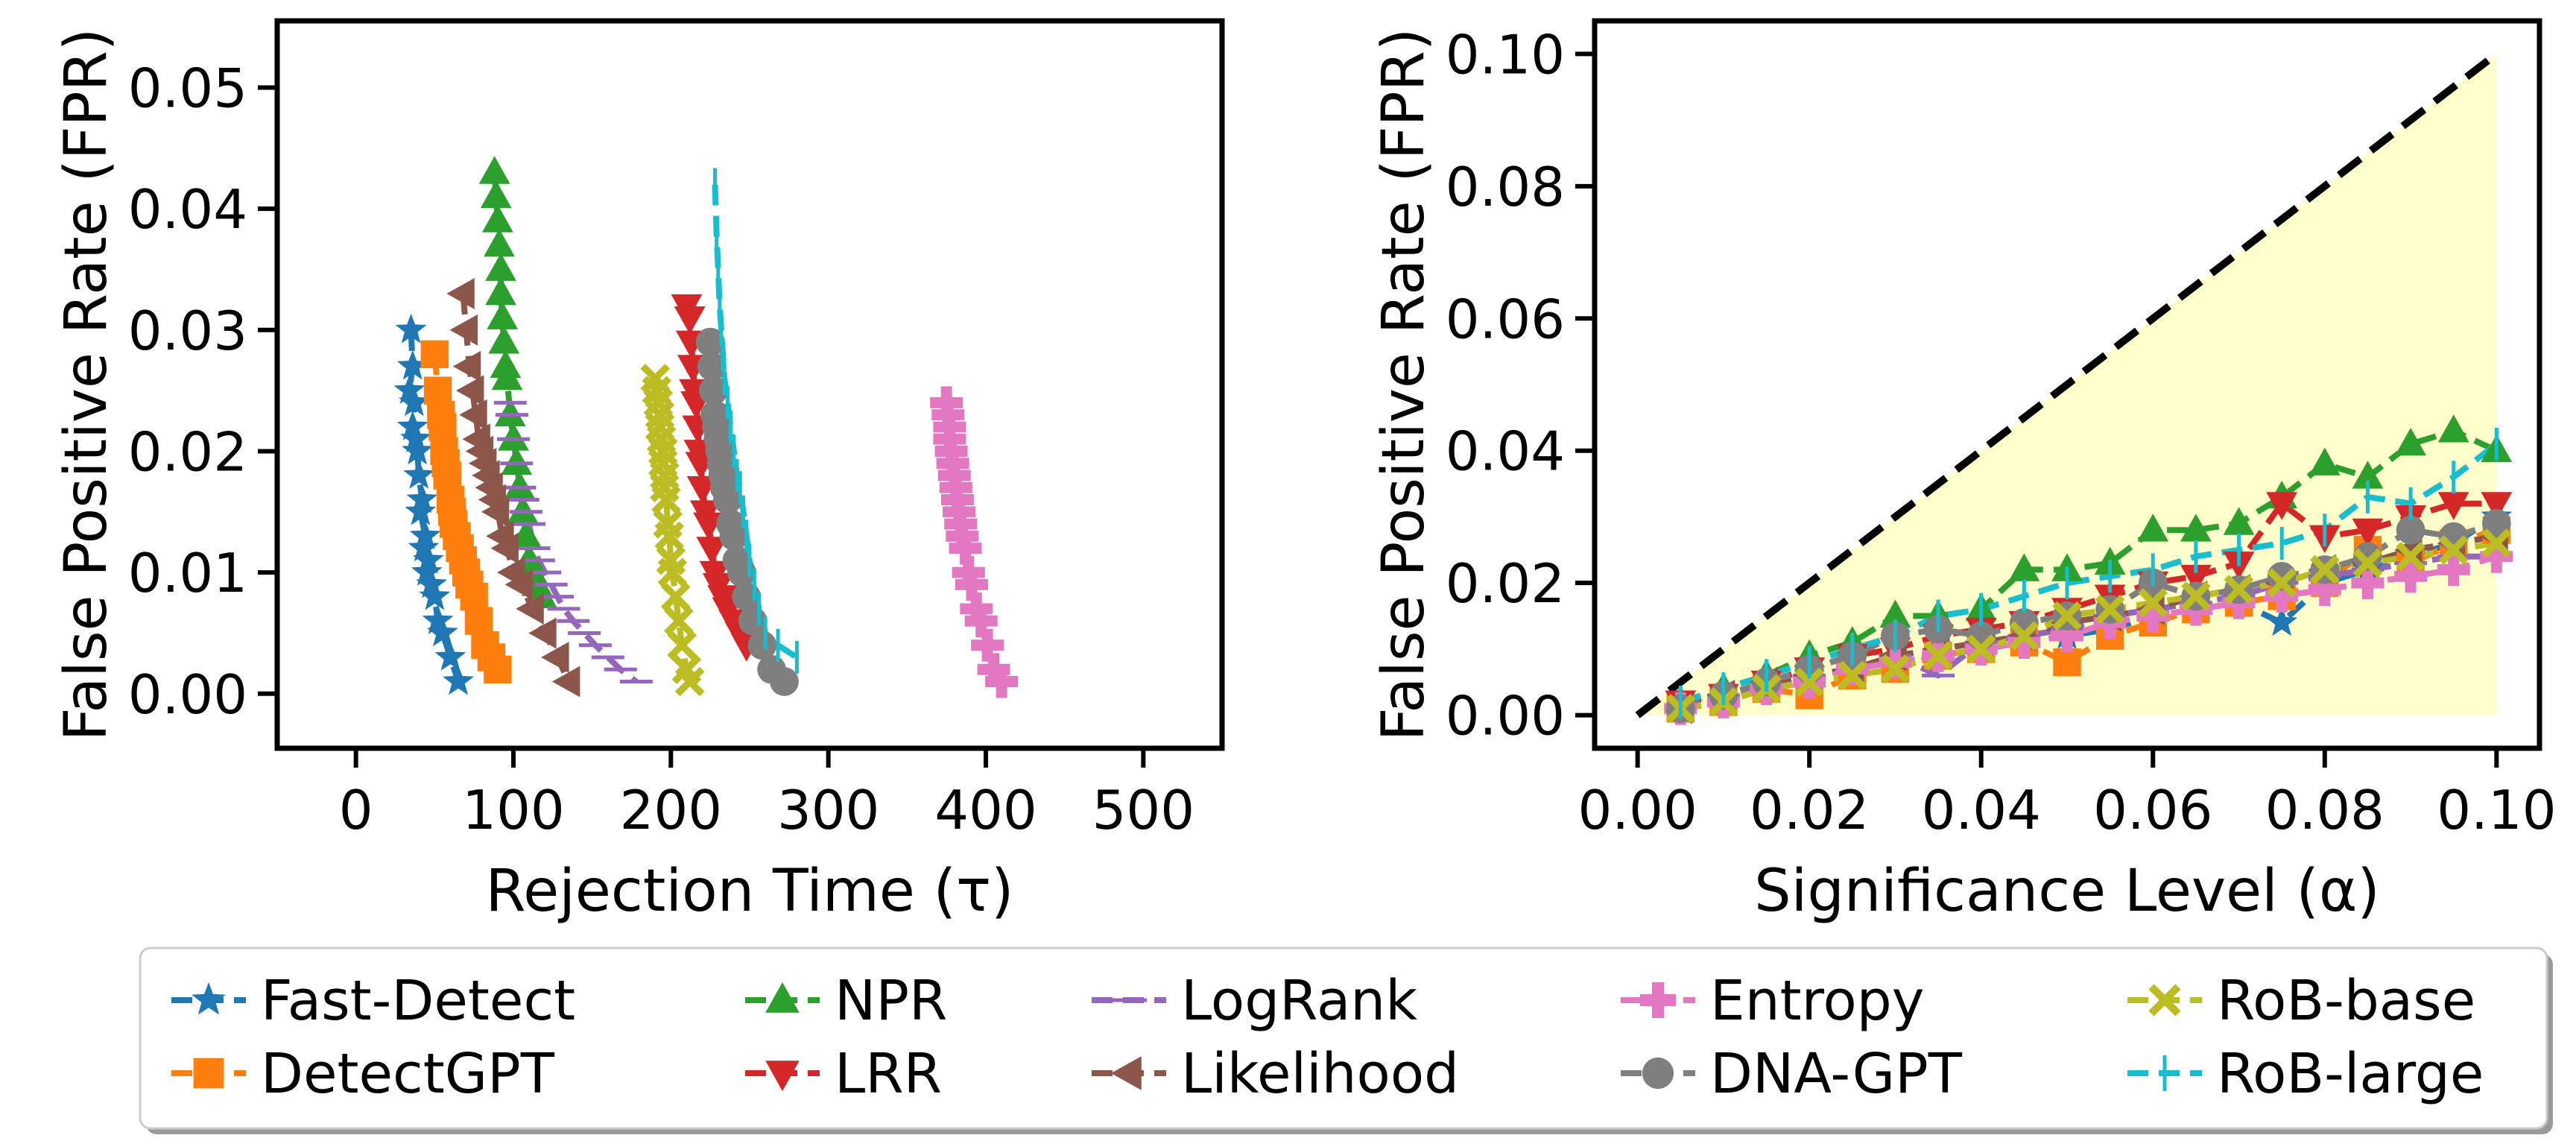  I want to click on legend-marker-dna-gpt, so click(1658, 1073).